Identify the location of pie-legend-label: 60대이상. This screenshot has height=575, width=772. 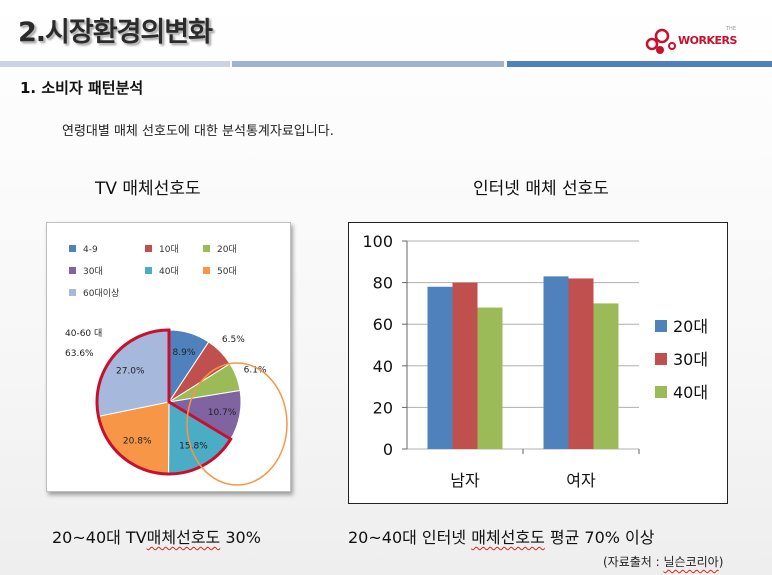
(101, 293).